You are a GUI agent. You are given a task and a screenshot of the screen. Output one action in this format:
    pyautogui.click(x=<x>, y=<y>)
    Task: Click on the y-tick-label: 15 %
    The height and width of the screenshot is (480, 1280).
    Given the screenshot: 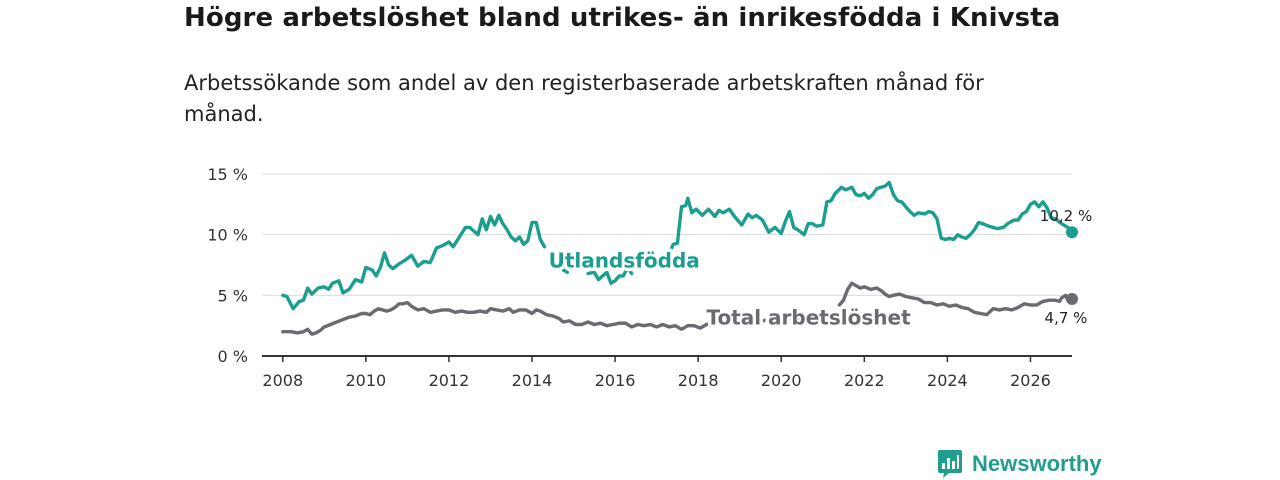 What is the action you would take?
    pyautogui.click(x=227, y=174)
    